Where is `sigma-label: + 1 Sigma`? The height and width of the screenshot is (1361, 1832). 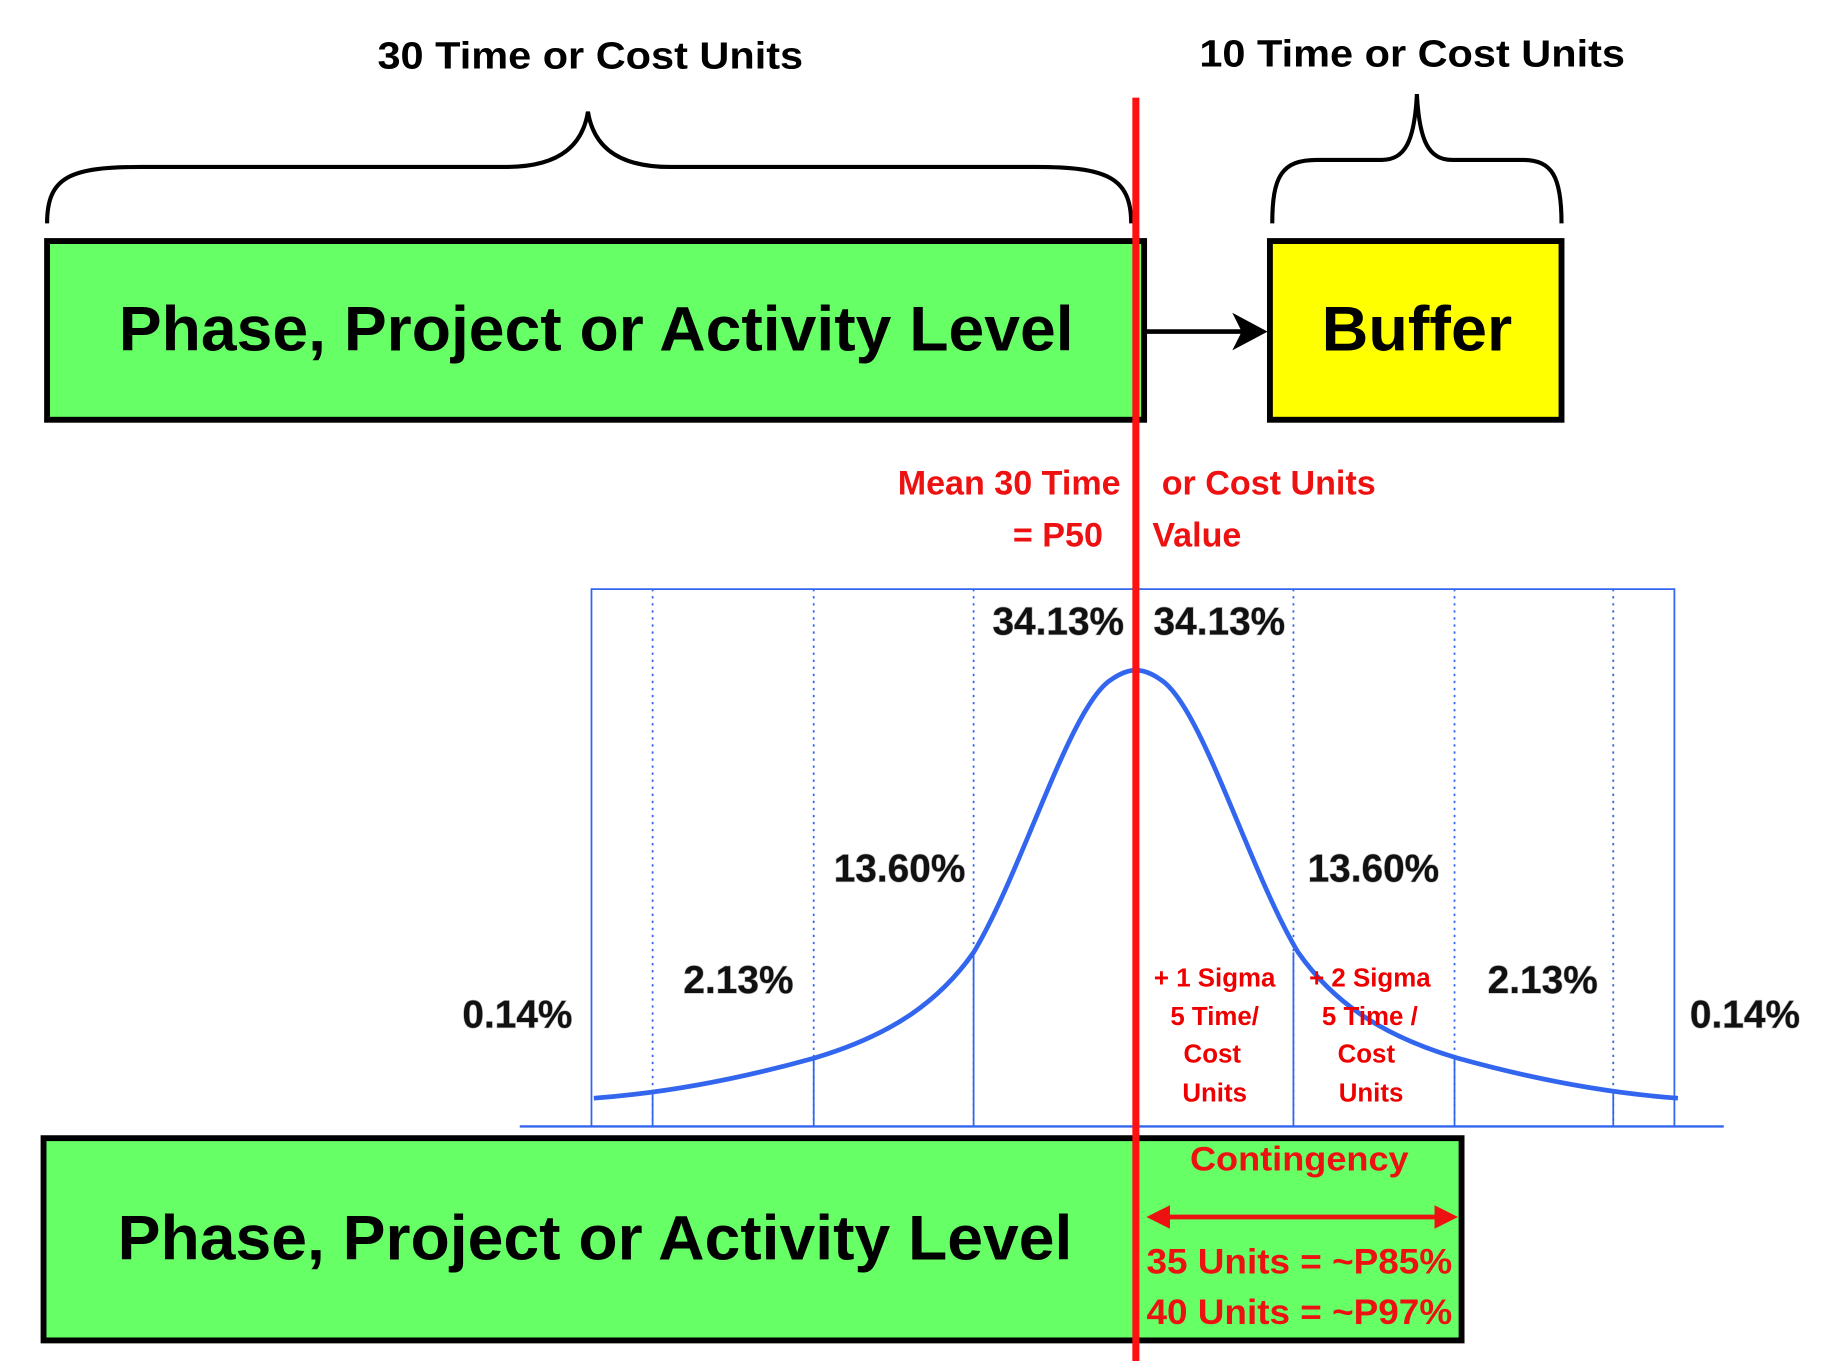
sigma-label: + 1 Sigma is located at coordinates (1215, 978).